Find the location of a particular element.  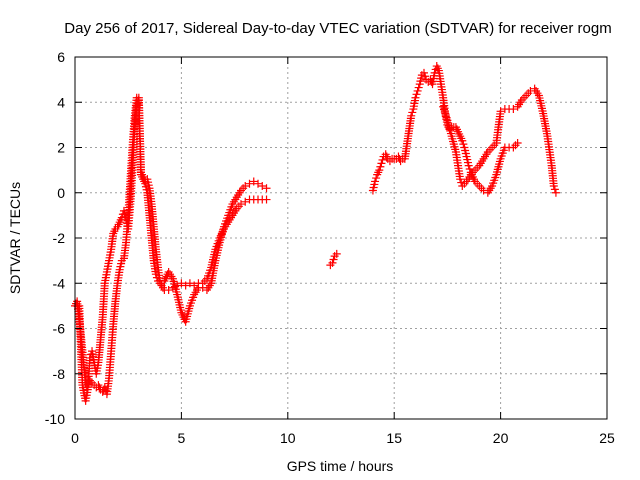

series-track-d is located at coordinates (499, 140).